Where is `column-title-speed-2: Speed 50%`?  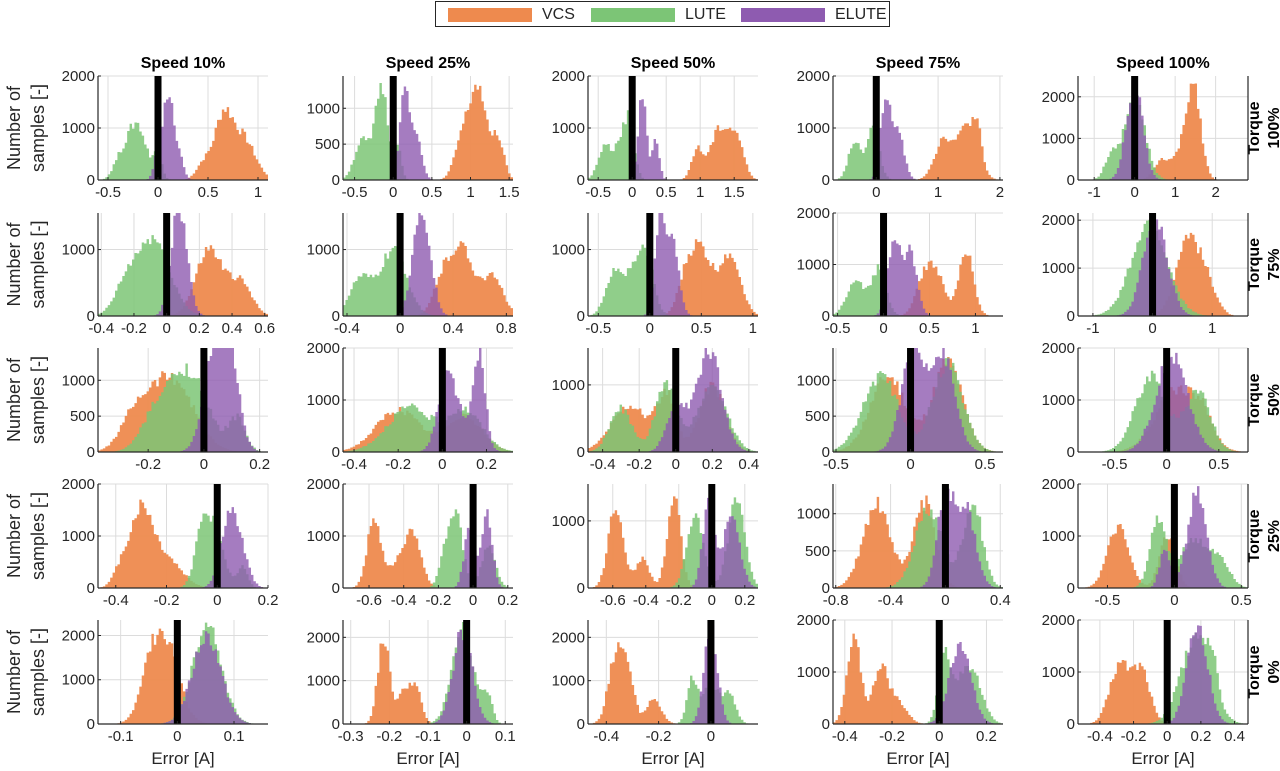 column-title-speed-2: Speed 50% is located at coordinates (673, 63).